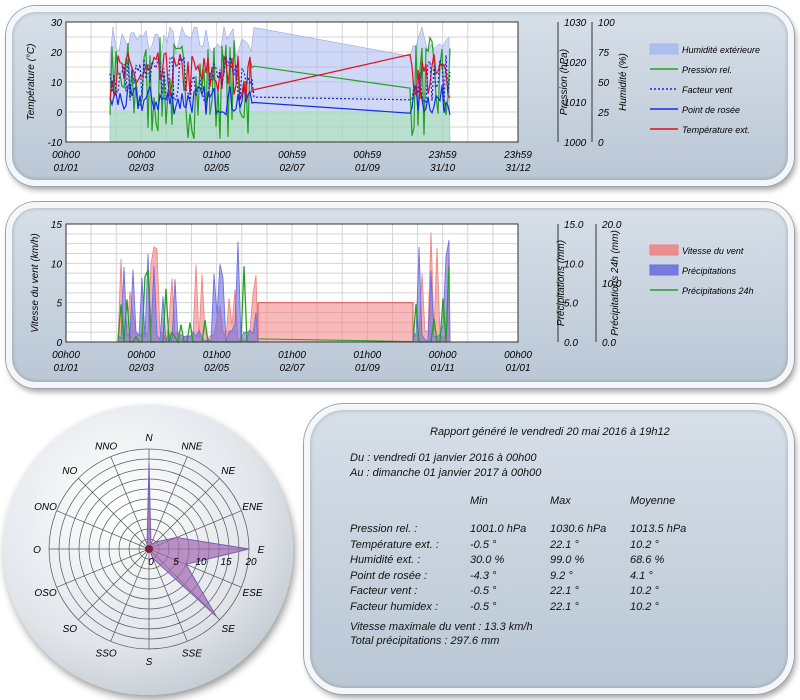  Describe the element at coordinates (69, 471) in the screenshot. I see `rose-direction-label: NO` at that location.